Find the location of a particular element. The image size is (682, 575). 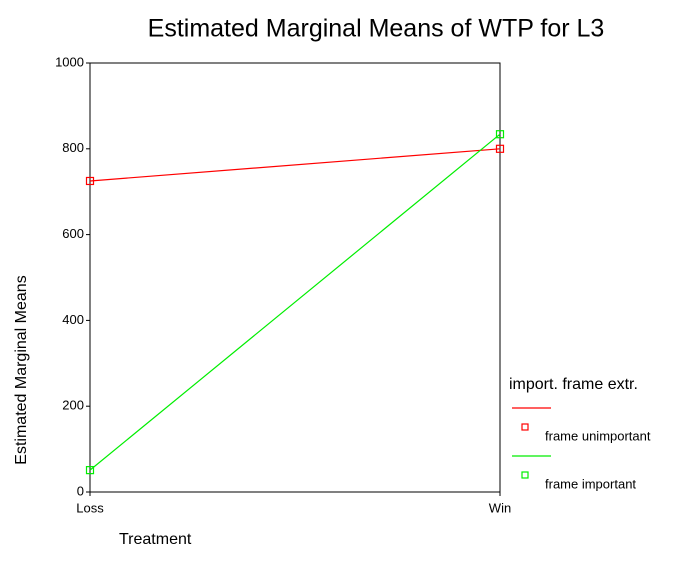

chart-title: Estimated Marginal Means of WTP for L3 is located at coordinates (376, 29).